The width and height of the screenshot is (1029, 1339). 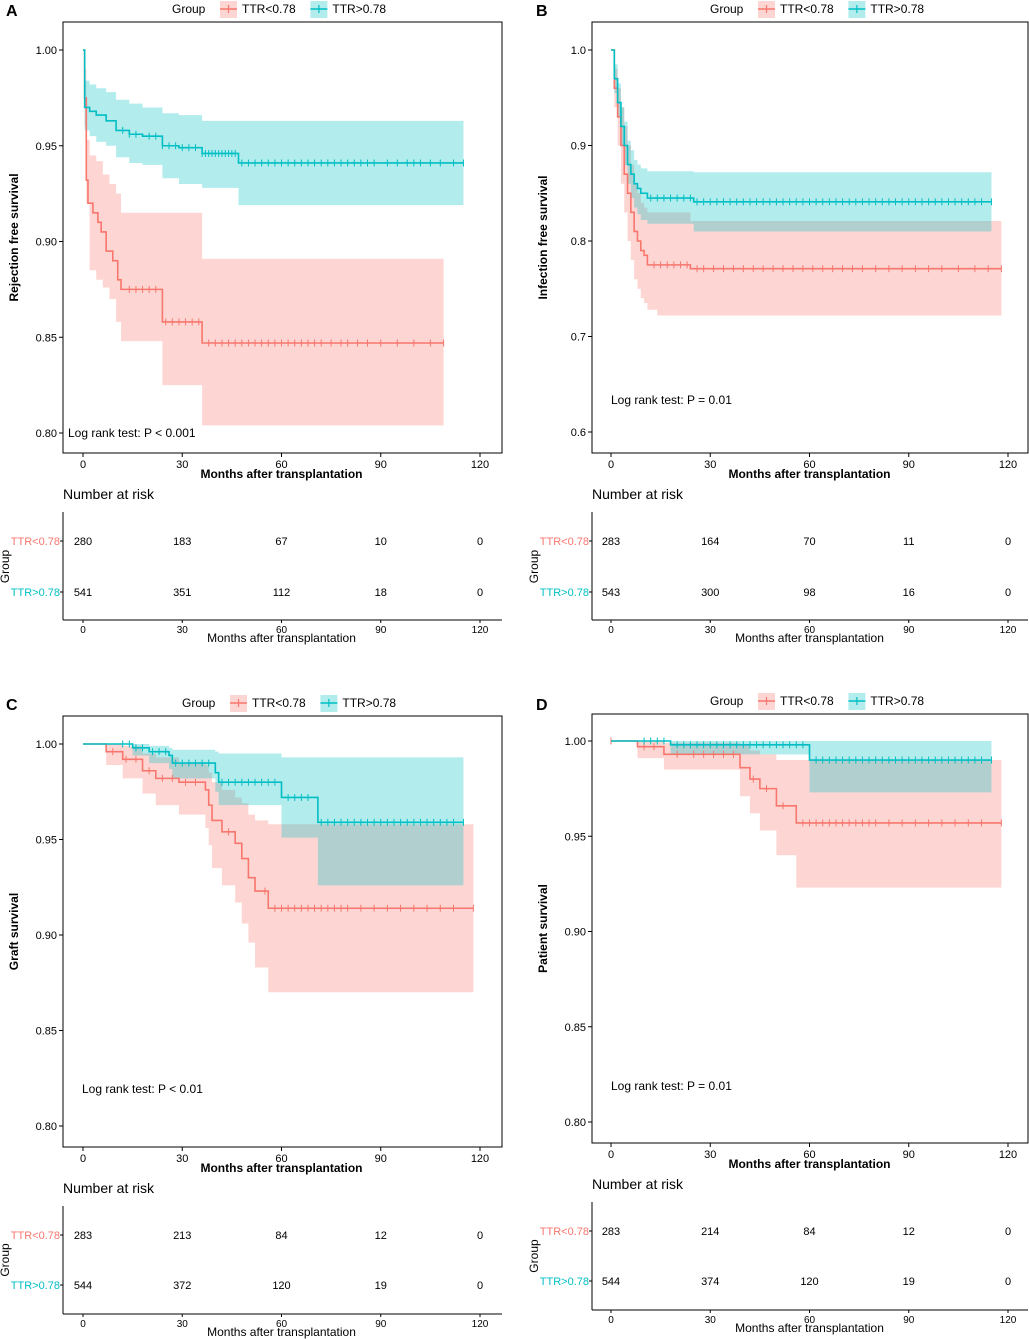 I want to click on y-tick-label: 0.6, so click(x=578, y=433).